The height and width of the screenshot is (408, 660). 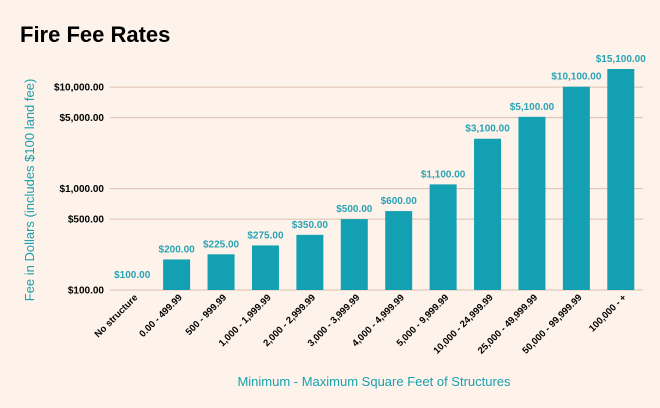 What do you see at coordinates (576, 77) in the screenshot?
I see `data-label-10: $10,100.00` at bounding box center [576, 77].